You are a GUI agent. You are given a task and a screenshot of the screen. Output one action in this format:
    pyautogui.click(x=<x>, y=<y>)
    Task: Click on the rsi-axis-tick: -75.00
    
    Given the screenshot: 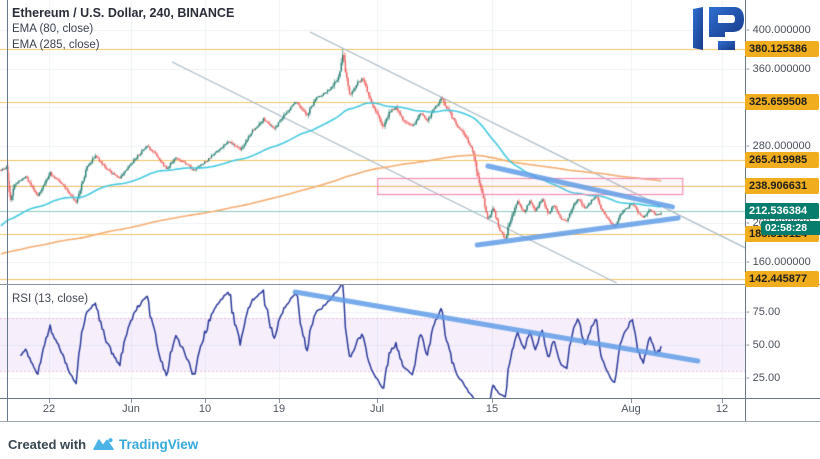 What is the action you would take?
    pyautogui.click(x=763, y=312)
    